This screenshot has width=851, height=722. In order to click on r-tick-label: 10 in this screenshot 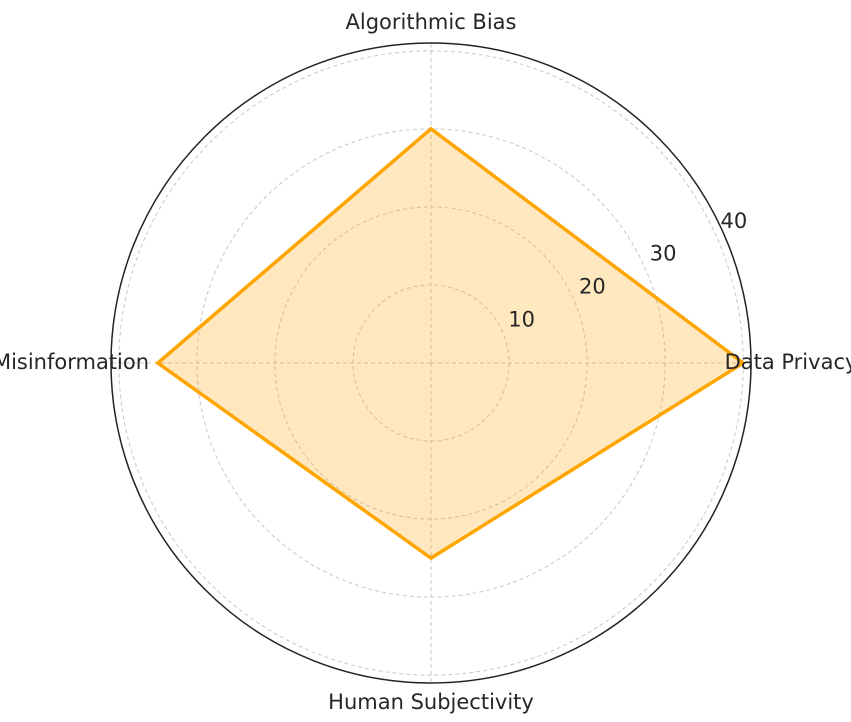, I will do `click(521, 320)`.